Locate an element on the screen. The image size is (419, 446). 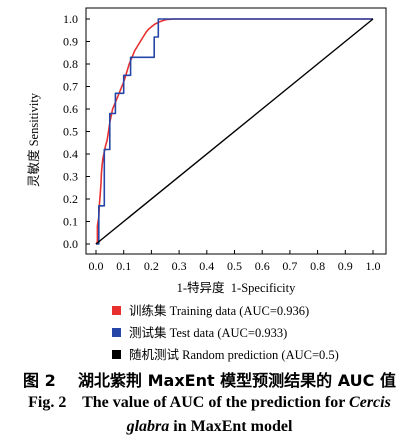
x-tick-label: 0.0 is located at coordinates (96, 266).